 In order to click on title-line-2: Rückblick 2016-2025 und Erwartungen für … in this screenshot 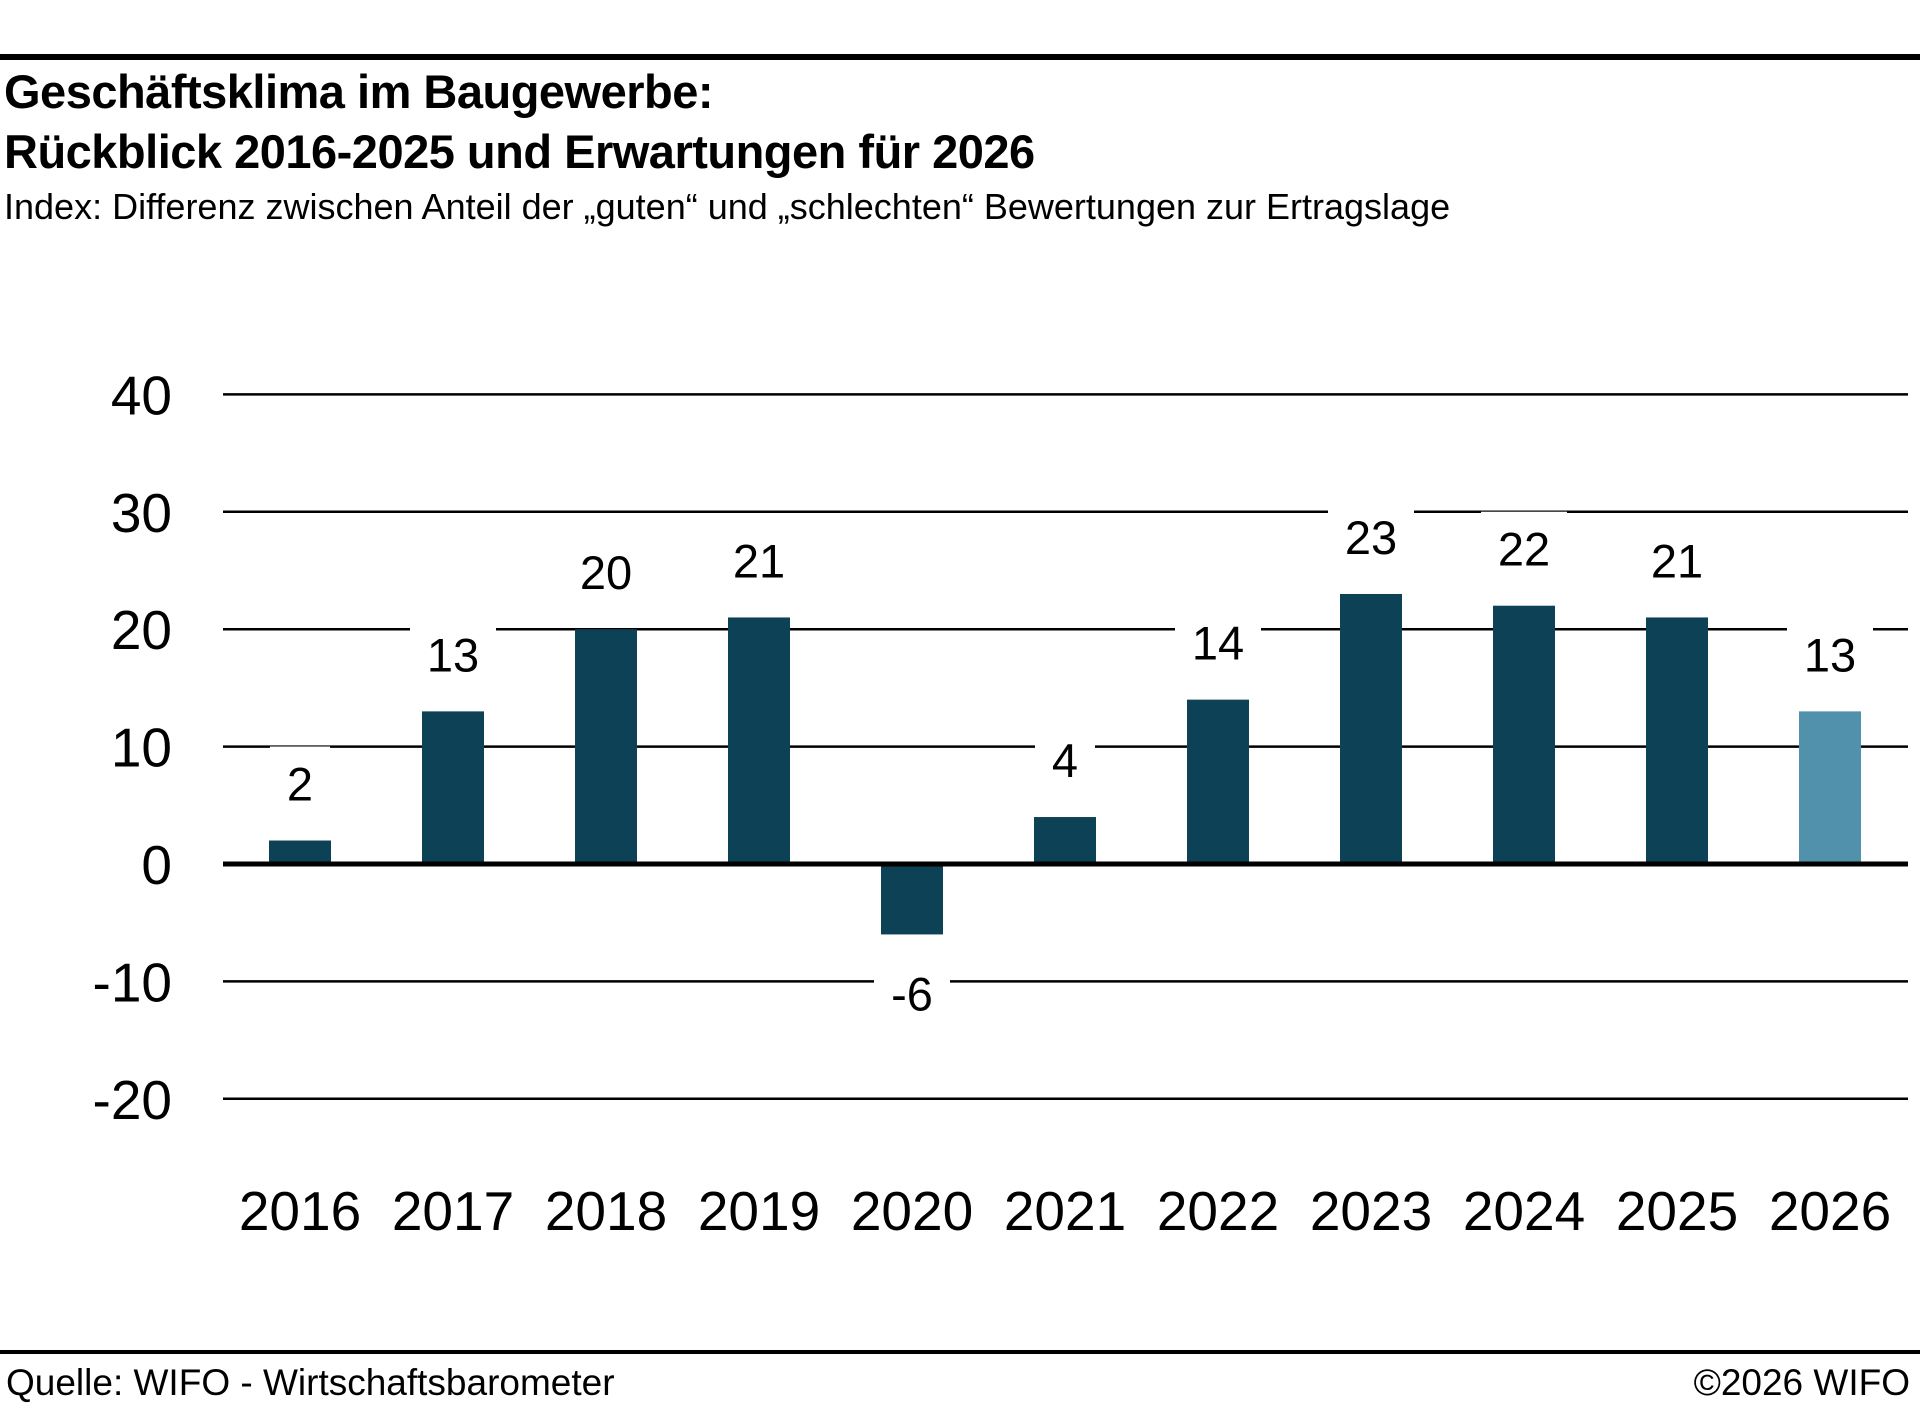, I will do `click(519, 151)`.